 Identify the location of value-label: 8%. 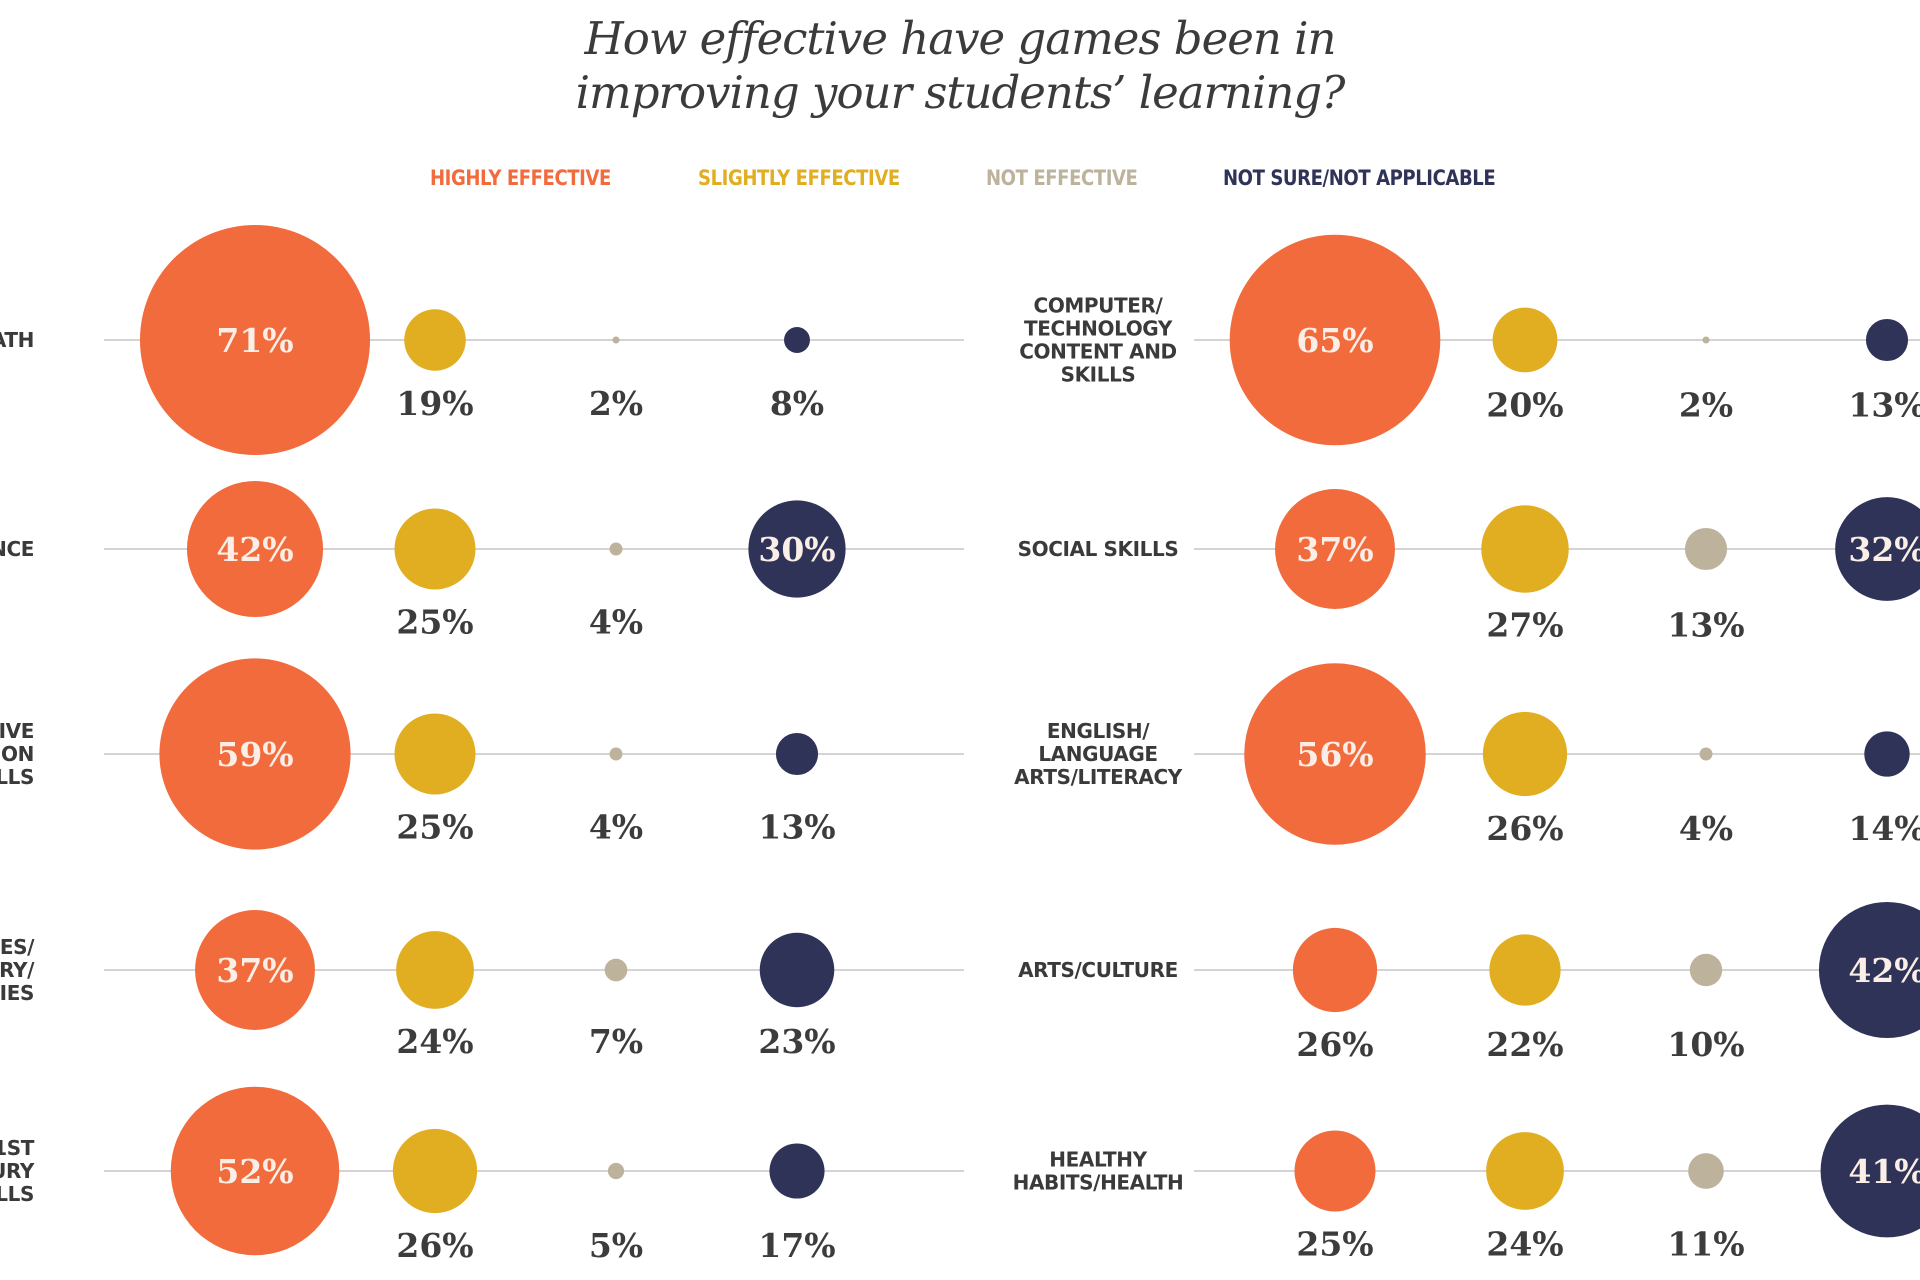
(797, 403).